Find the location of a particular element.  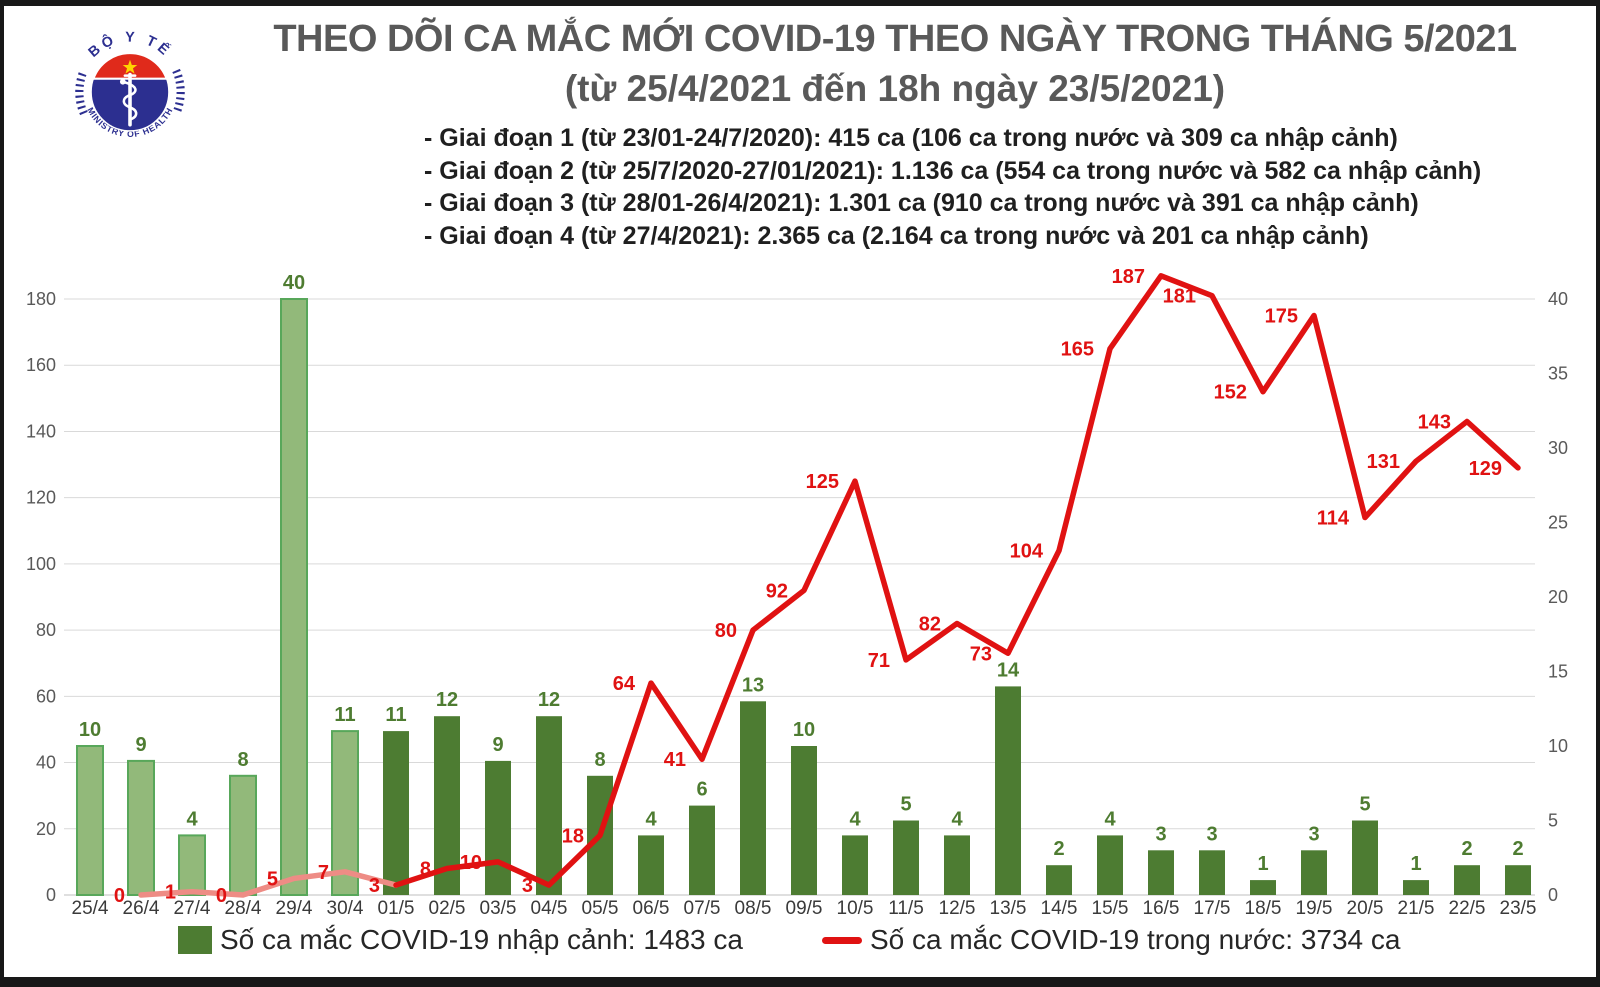

bar-label-23/5: 2 is located at coordinates (1517, 849).